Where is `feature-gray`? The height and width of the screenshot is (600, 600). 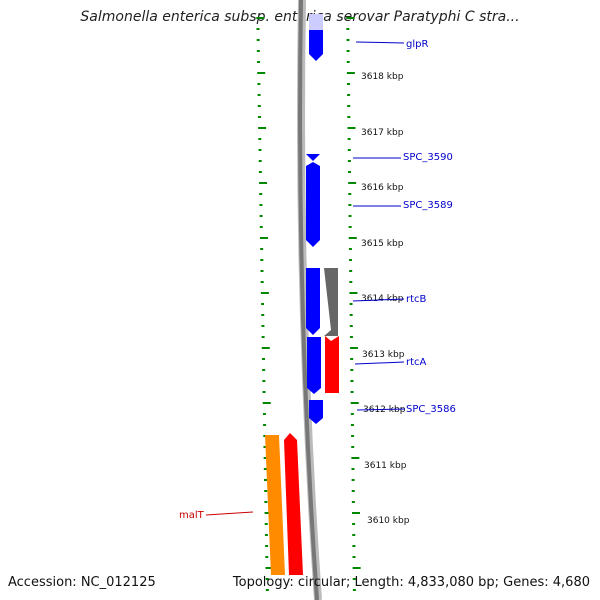 feature-gray is located at coordinates (331, 302).